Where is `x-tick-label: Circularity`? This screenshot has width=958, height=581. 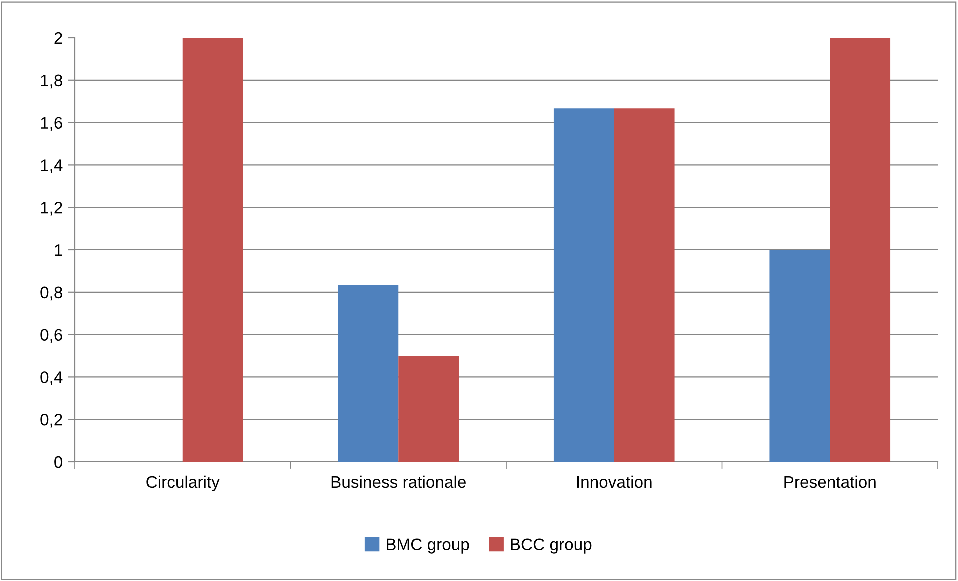 x-tick-label: Circularity is located at coordinates (183, 484).